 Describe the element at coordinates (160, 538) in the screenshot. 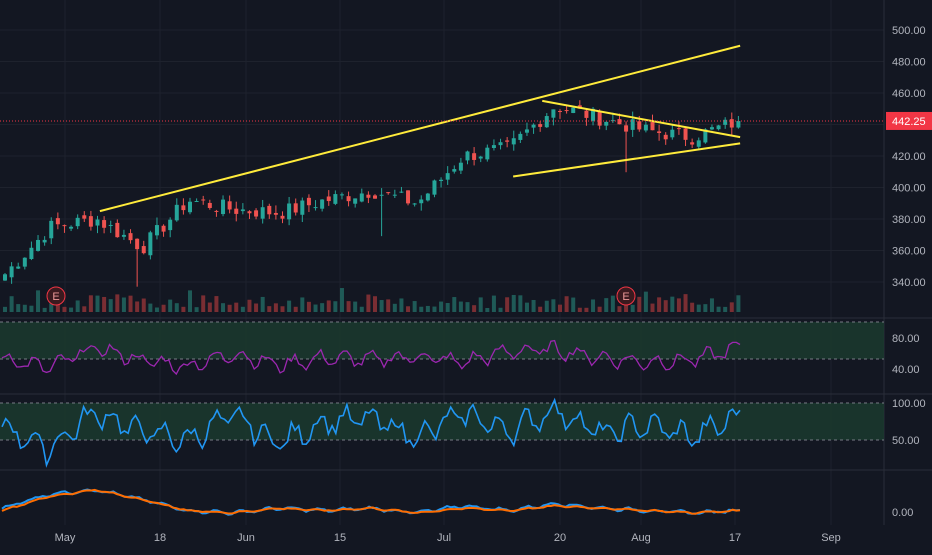

I see `time-tick-label: 18` at that location.